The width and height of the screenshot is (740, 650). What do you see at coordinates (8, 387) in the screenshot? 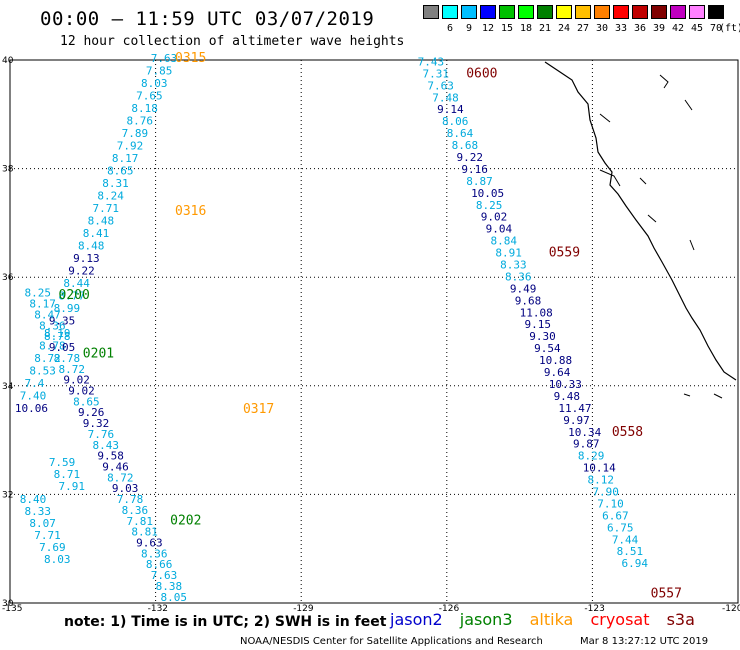
I see `lat-tick-label: 34` at bounding box center [8, 387].